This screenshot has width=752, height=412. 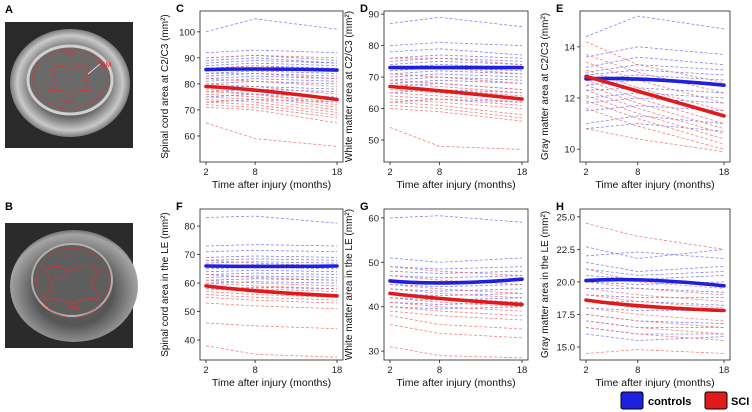 I want to click on y-tick-label: 30, so click(x=373, y=352).